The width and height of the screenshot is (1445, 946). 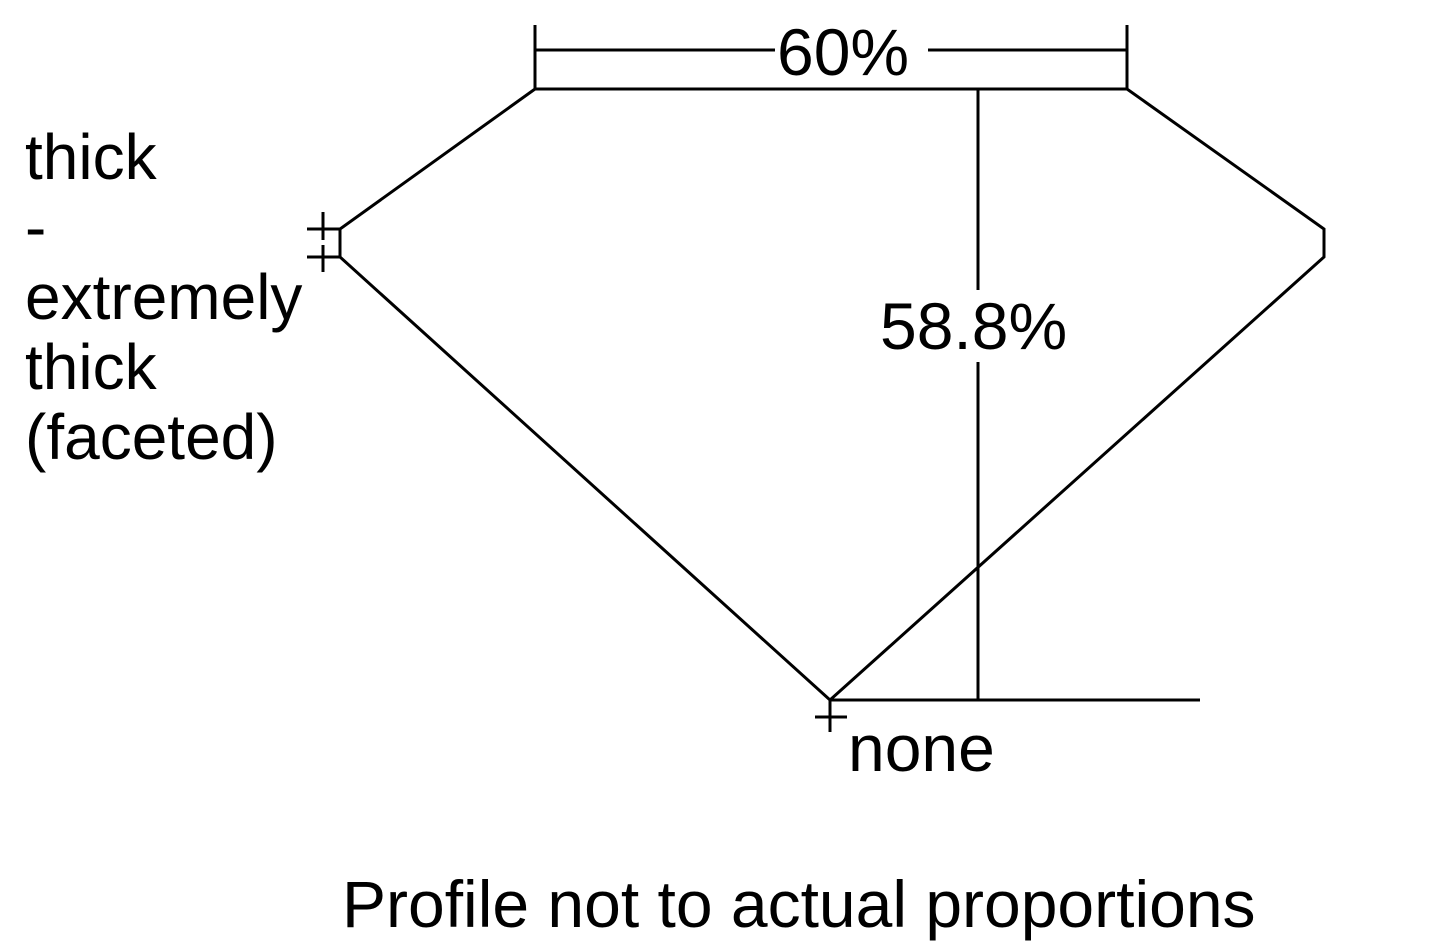 I want to click on culet-label: none, so click(x=921, y=748).